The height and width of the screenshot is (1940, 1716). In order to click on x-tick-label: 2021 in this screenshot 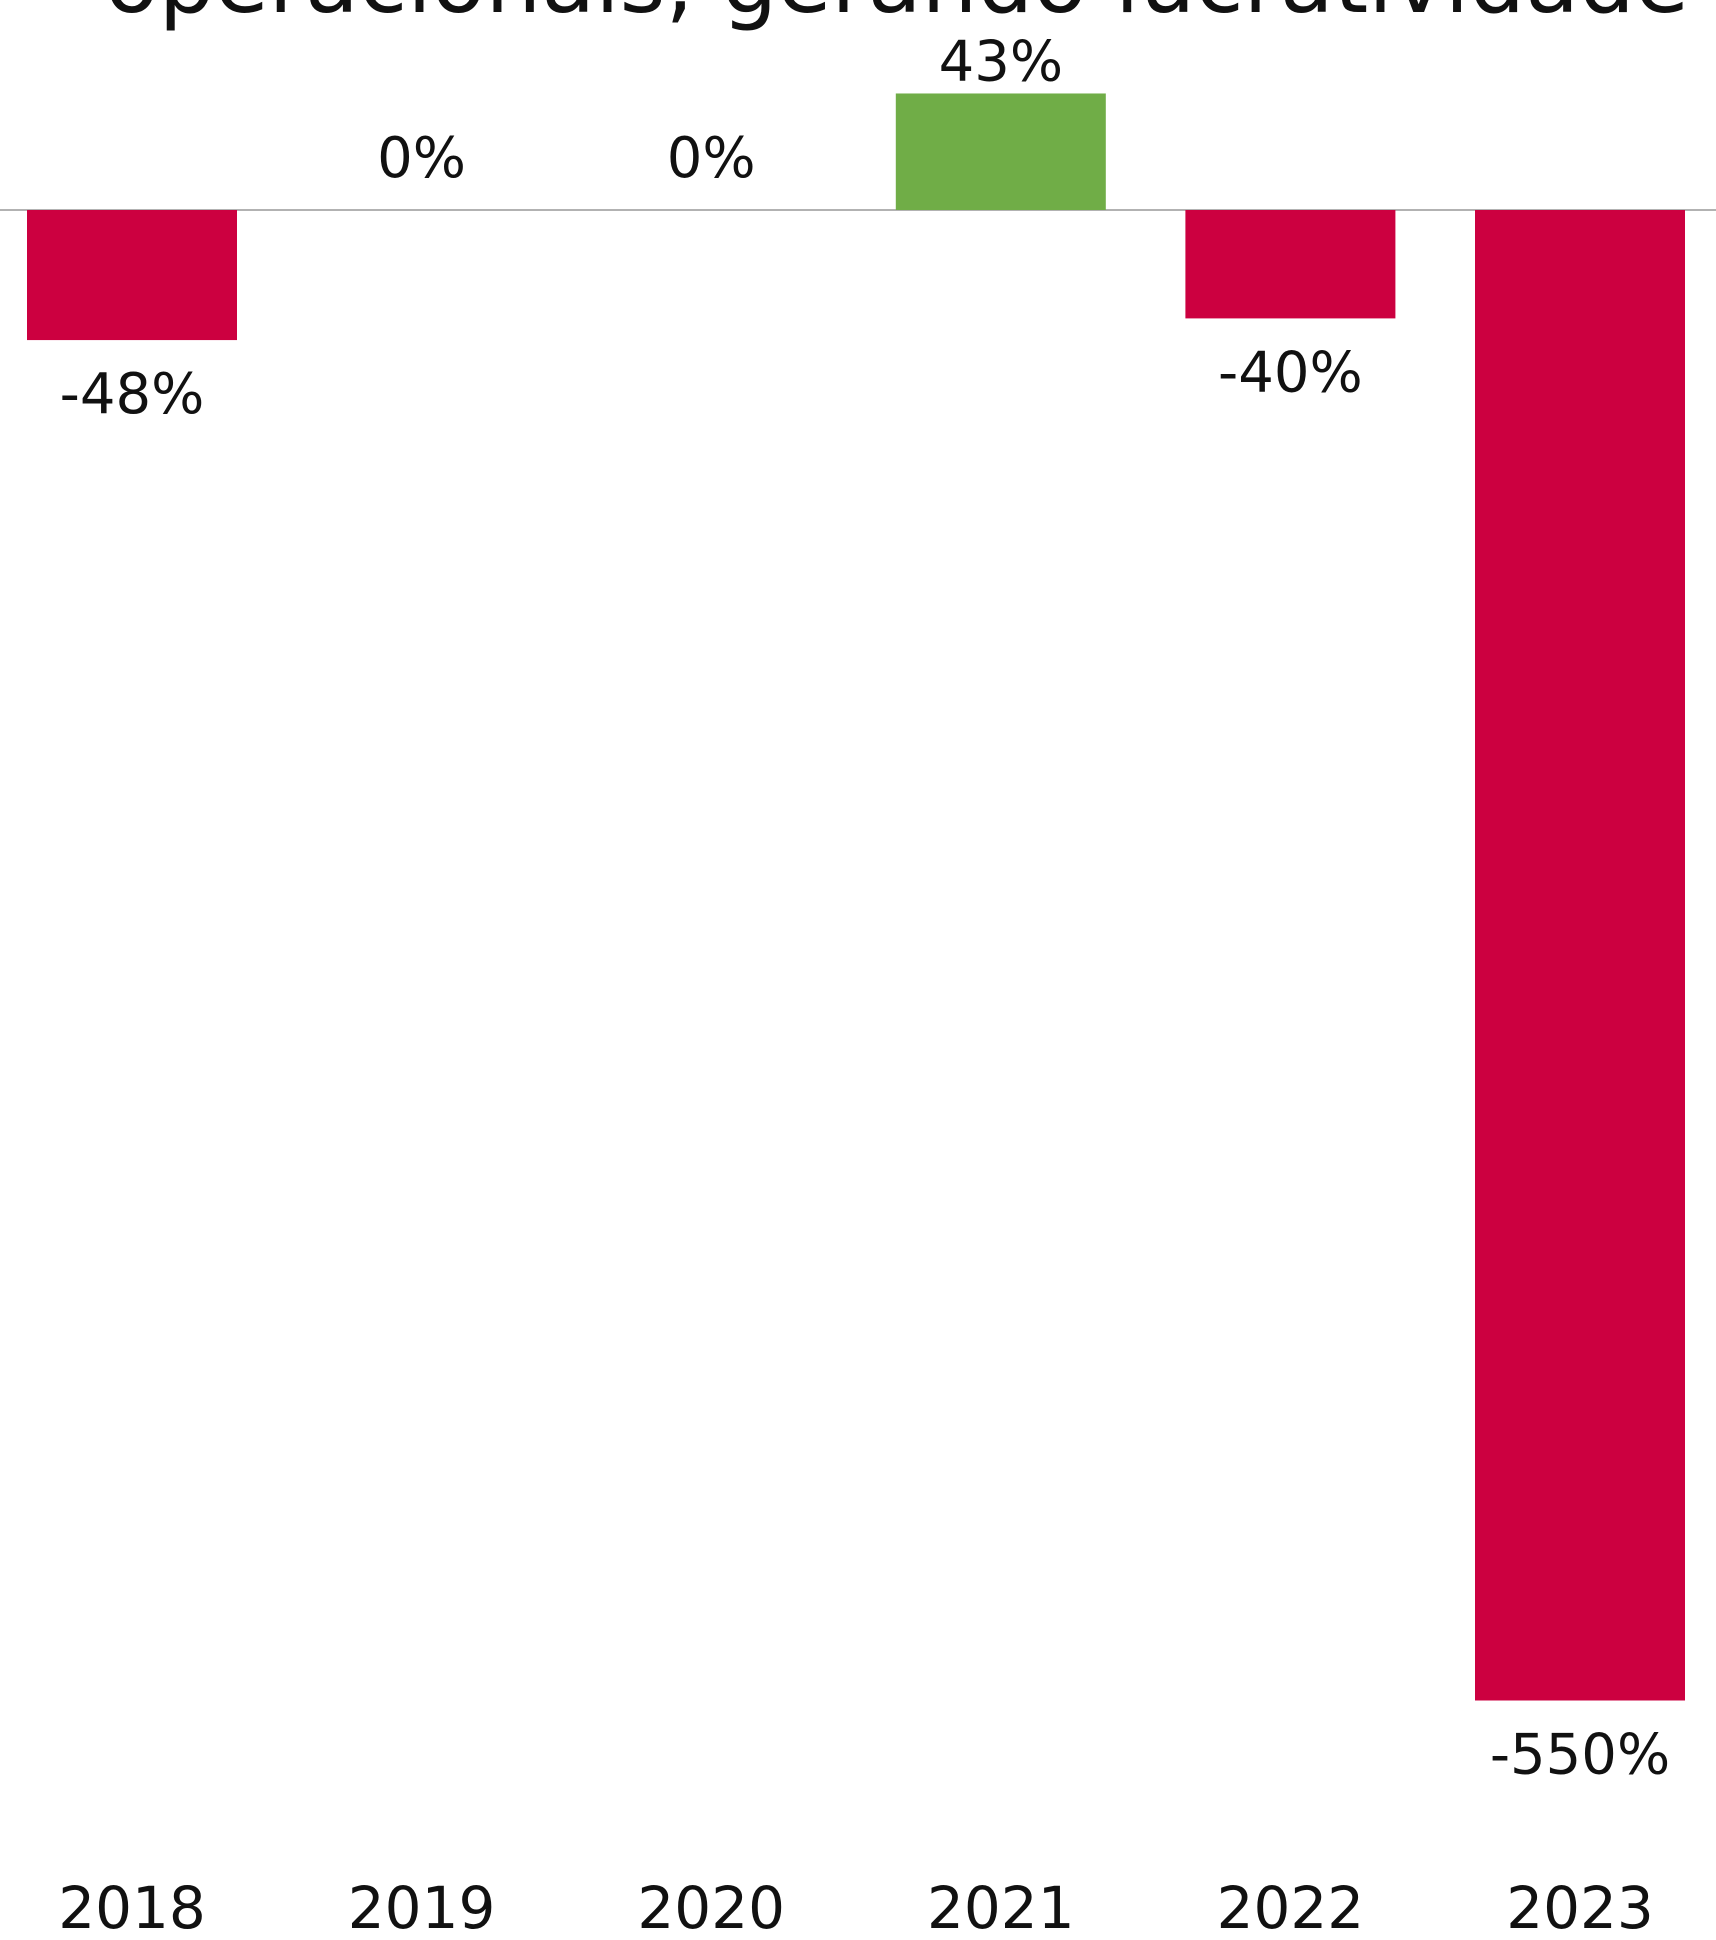, I will do `click(1001, 1907)`.